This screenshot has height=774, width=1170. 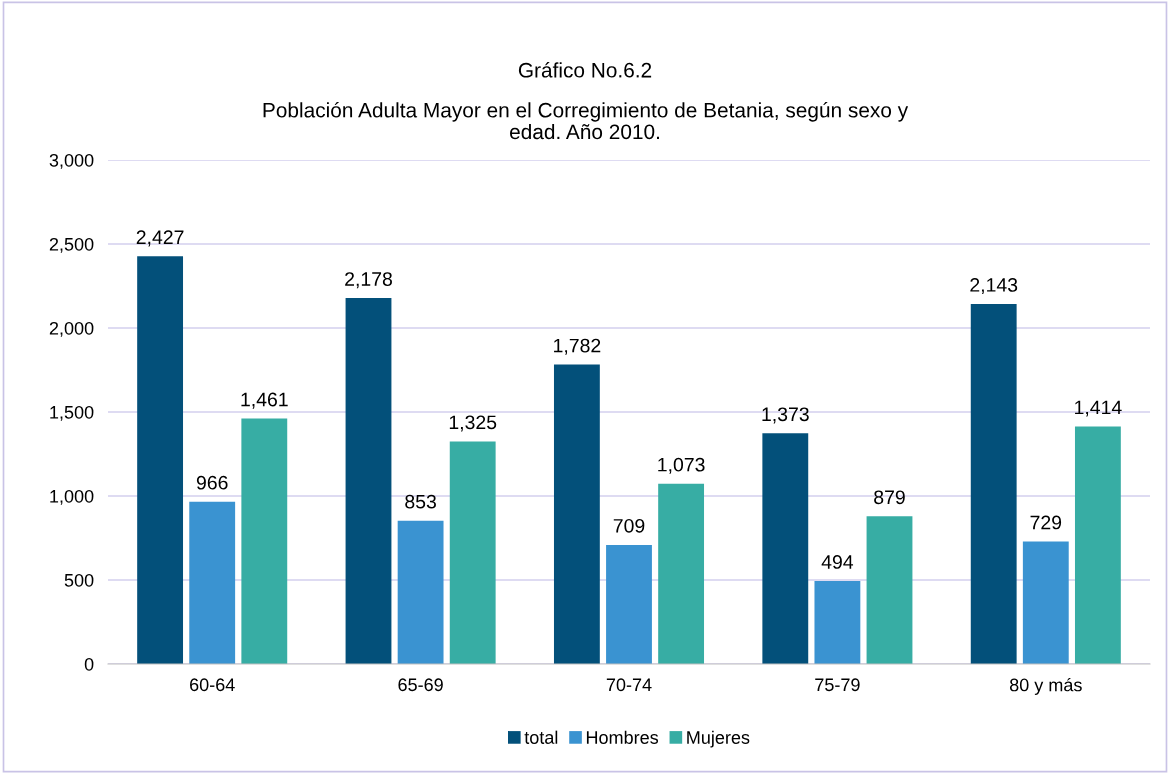 I want to click on data-label: 729, so click(x=1046, y=522).